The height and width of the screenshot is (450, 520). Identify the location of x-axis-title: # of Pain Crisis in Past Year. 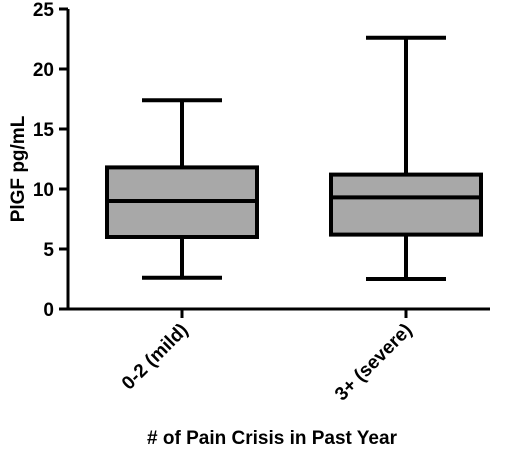
(272, 438).